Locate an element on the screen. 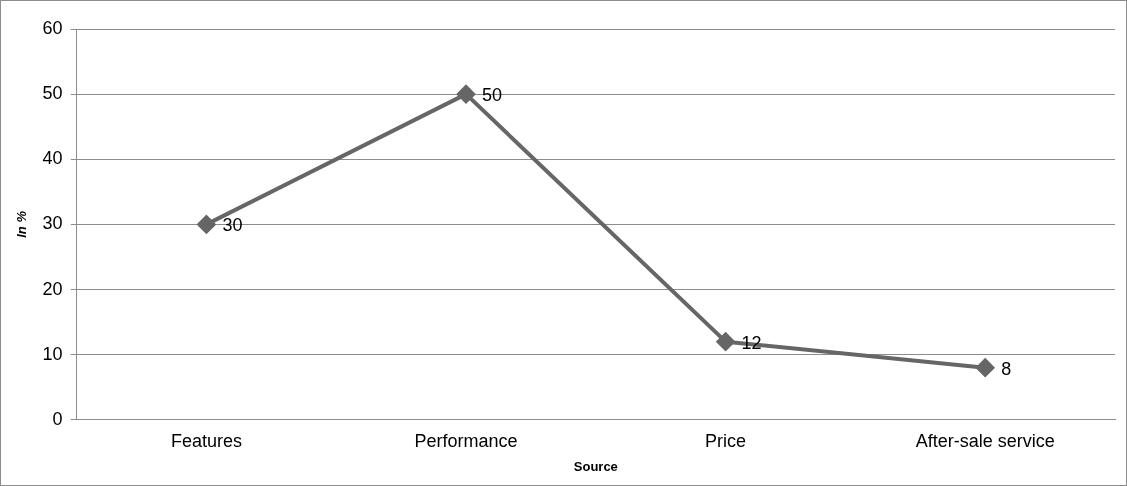 The width and height of the screenshot is (1127, 486). data-label: 30 is located at coordinates (232, 225).